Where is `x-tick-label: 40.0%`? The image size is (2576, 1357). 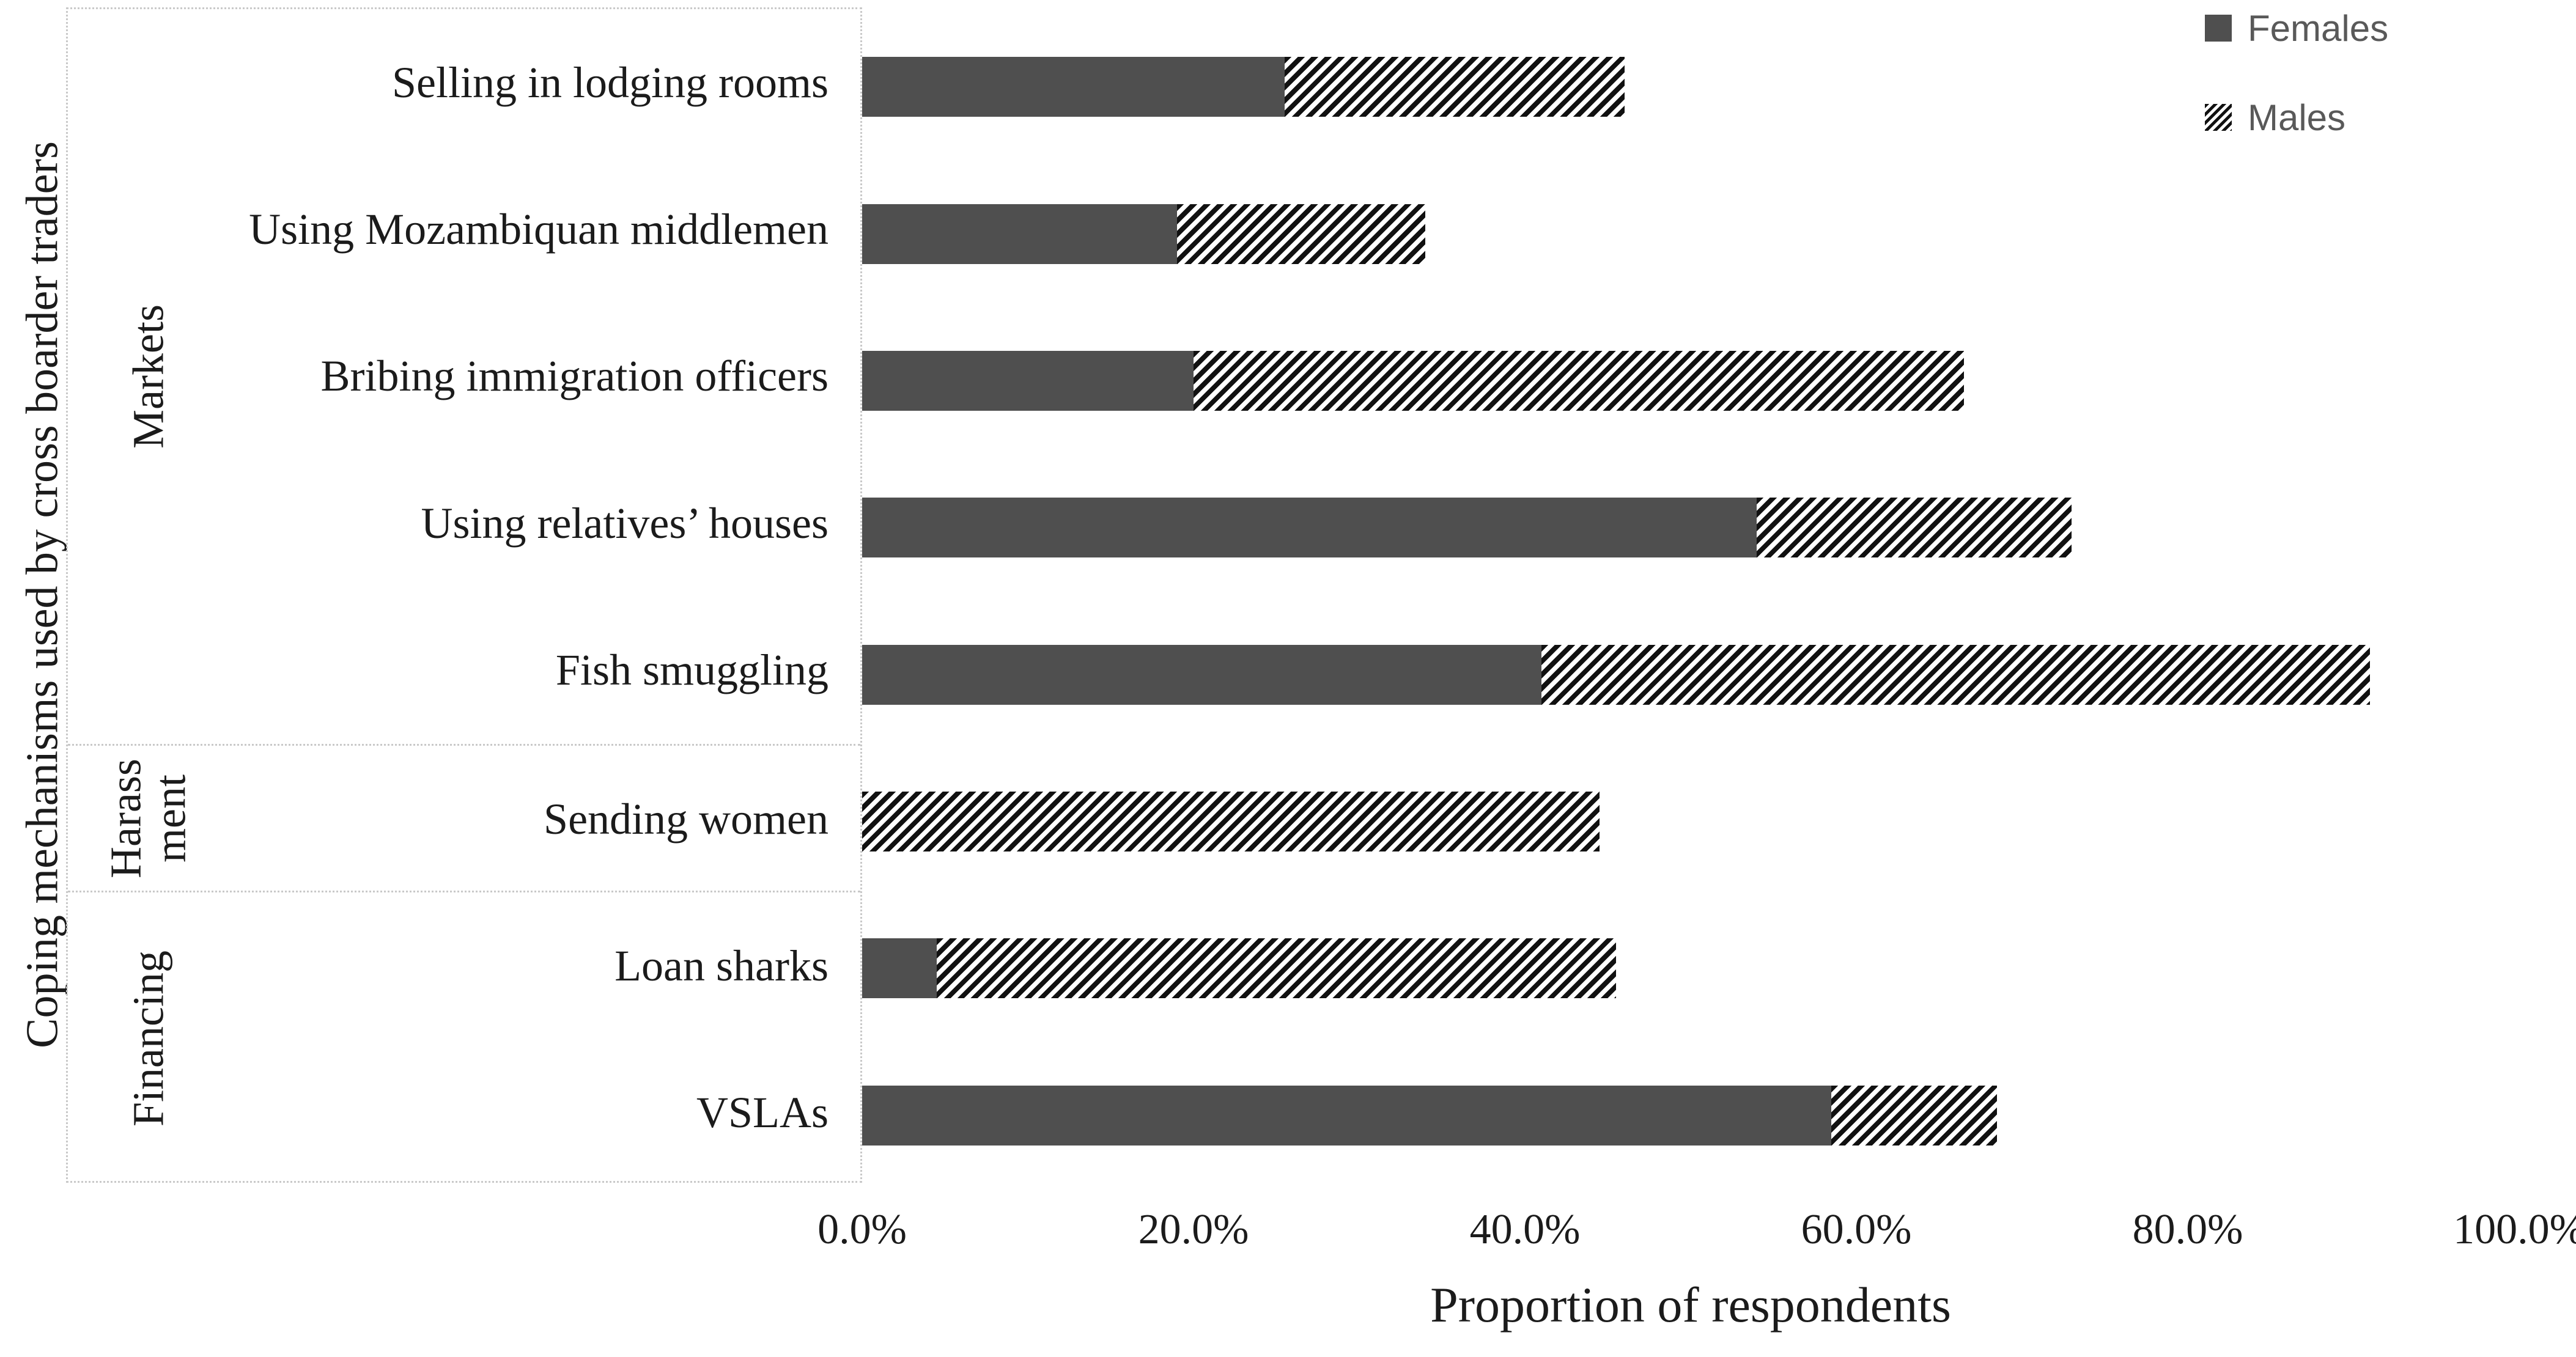 x-tick-label: 40.0% is located at coordinates (1525, 1229).